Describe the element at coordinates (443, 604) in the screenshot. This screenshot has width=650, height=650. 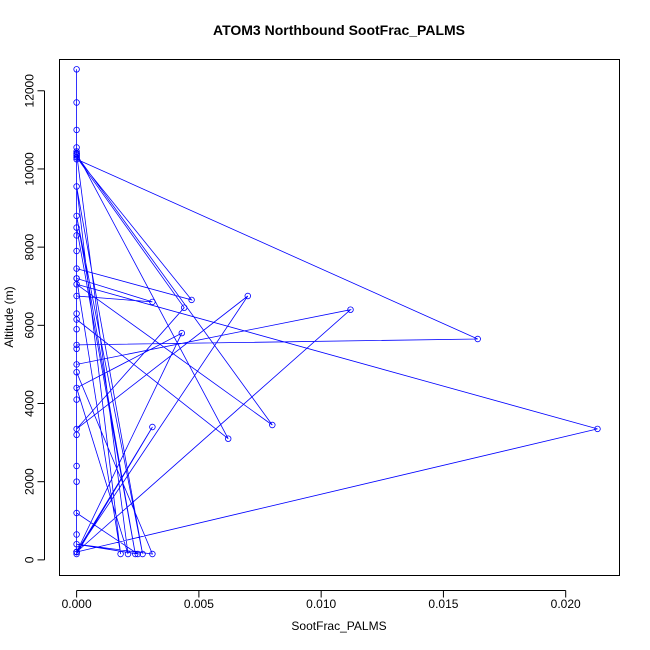
I see `x-tick-label: 0.015` at that location.